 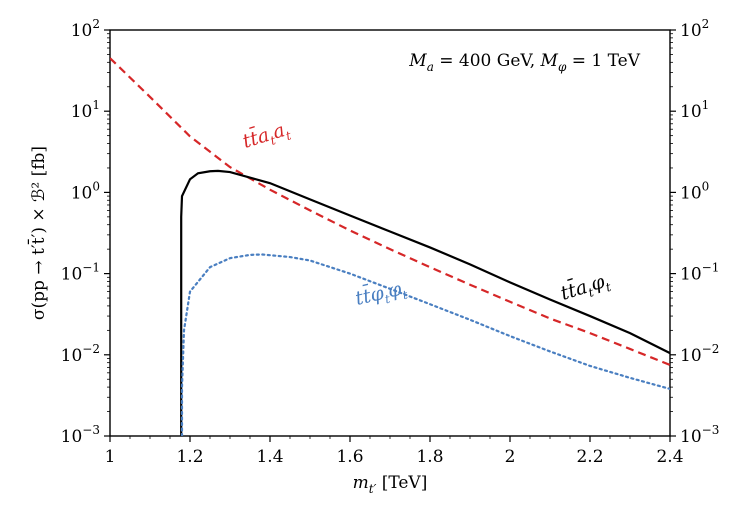 I want to click on y-tick-label-left: 10², so click(x=85, y=29).